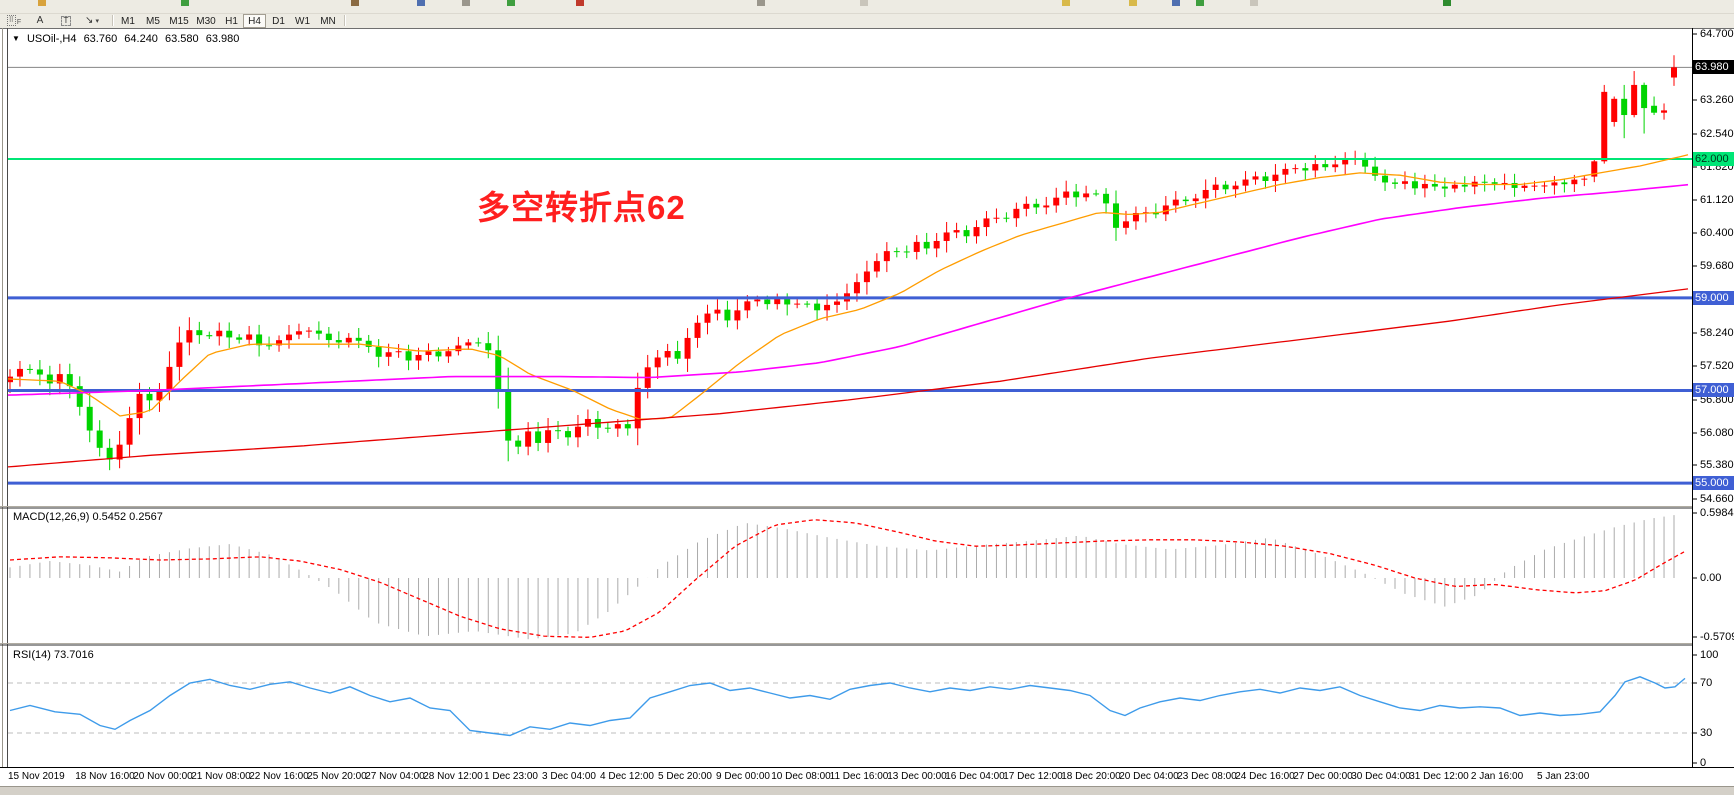 The image size is (1734, 795). I want to click on time-tick-label: 15 Nov 2019, so click(36, 776).